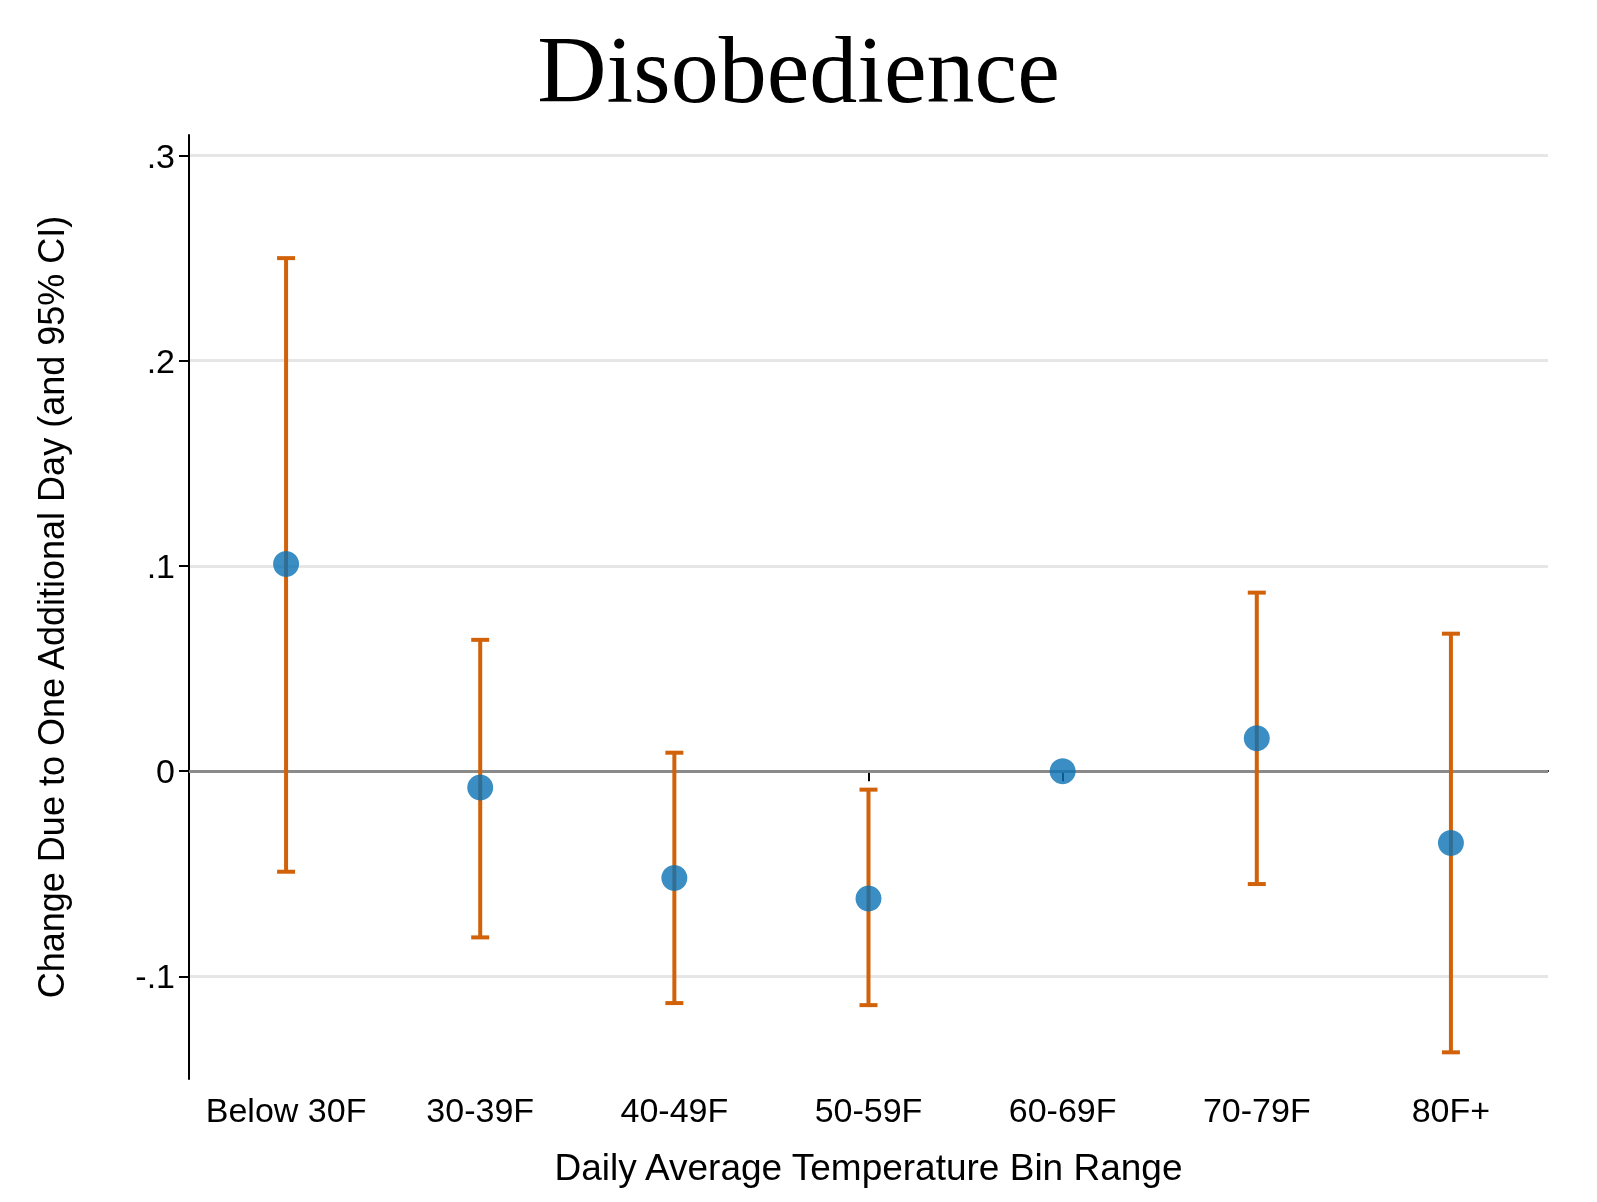 This screenshot has height=1202, width=1597. Describe the element at coordinates (155, 976) in the screenshot. I see `y-tick-label: -.1` at that location.